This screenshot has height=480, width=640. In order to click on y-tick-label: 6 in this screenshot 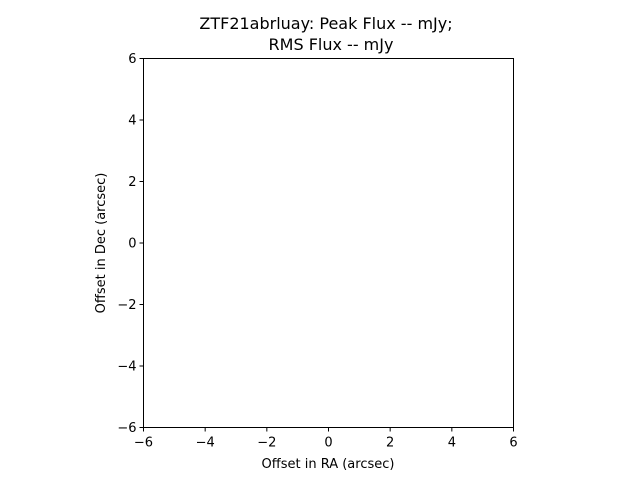, I will do `click(132, 59)`.